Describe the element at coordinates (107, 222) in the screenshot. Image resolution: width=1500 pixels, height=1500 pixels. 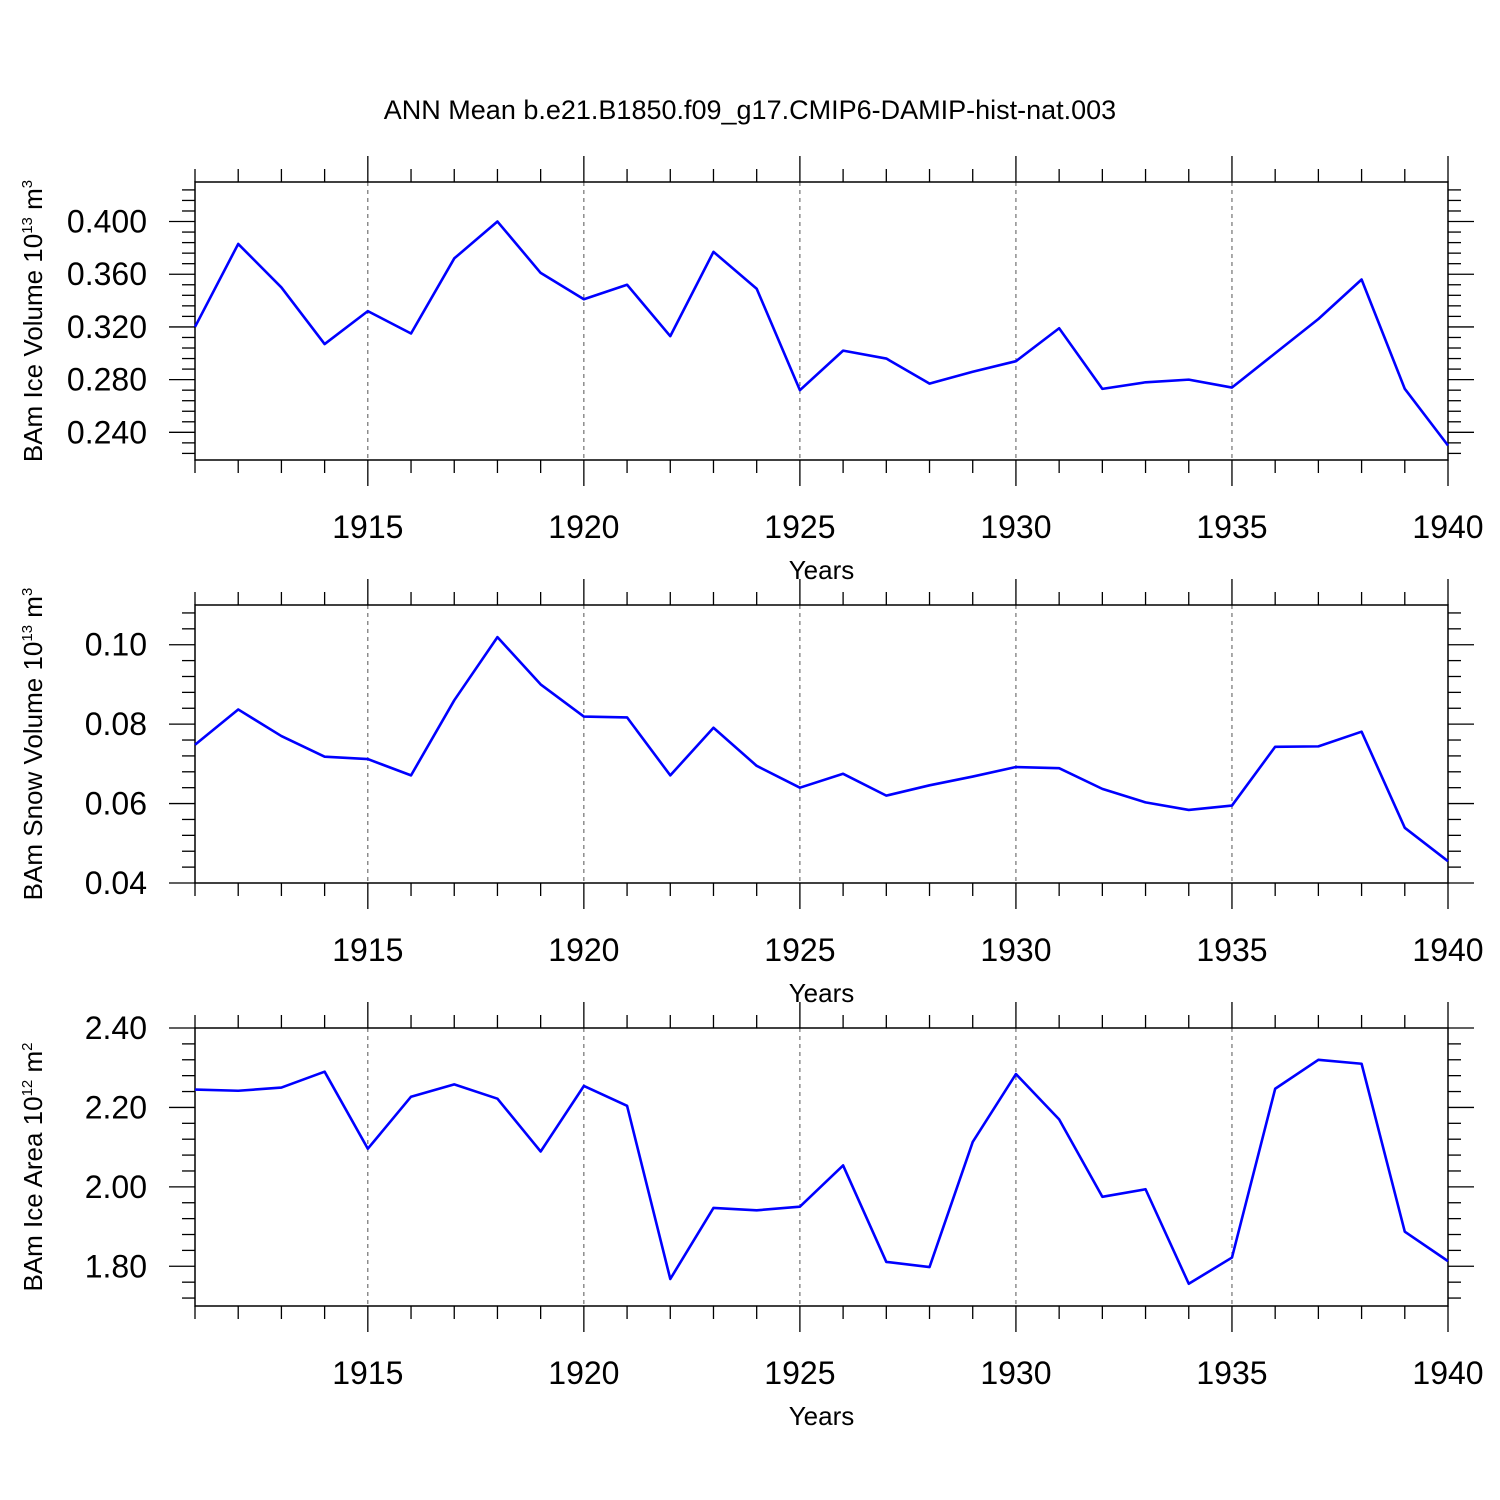
I see `y-tick-label: 0.400` at that location.